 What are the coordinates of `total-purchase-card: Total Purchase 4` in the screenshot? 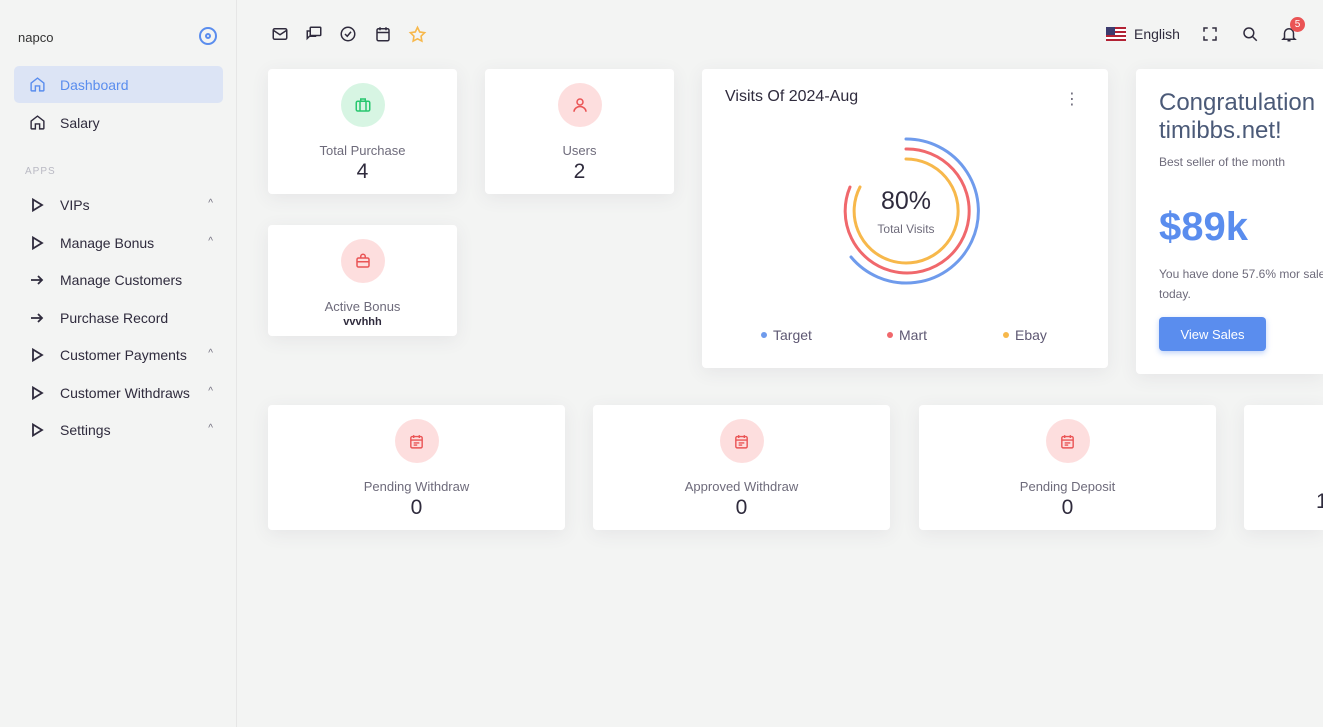 It's located at (362, 131).